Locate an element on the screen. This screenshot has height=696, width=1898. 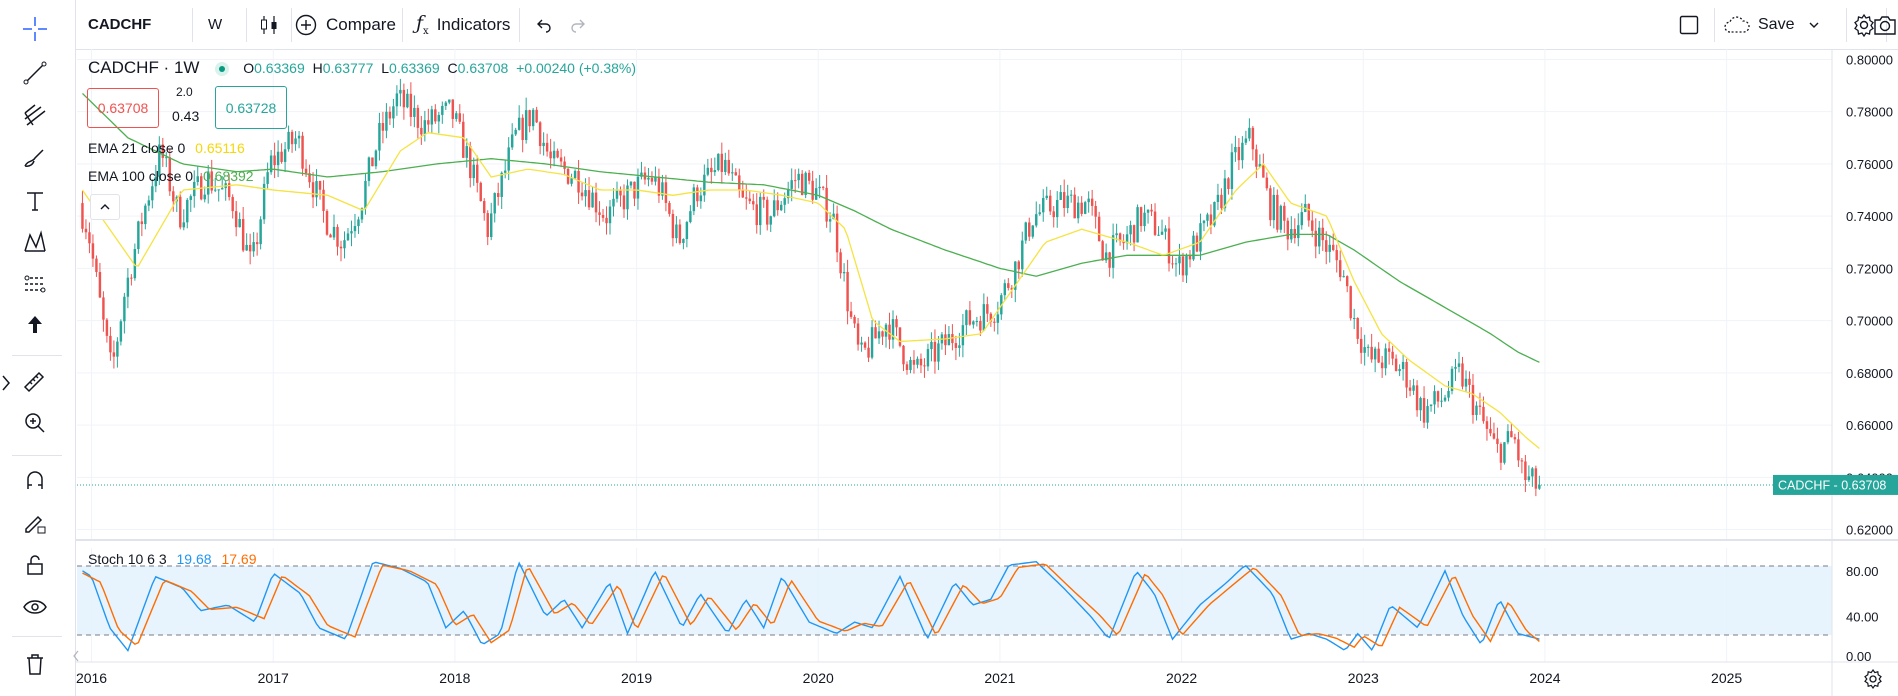
fib-tool is located at coordinates (35, 115).